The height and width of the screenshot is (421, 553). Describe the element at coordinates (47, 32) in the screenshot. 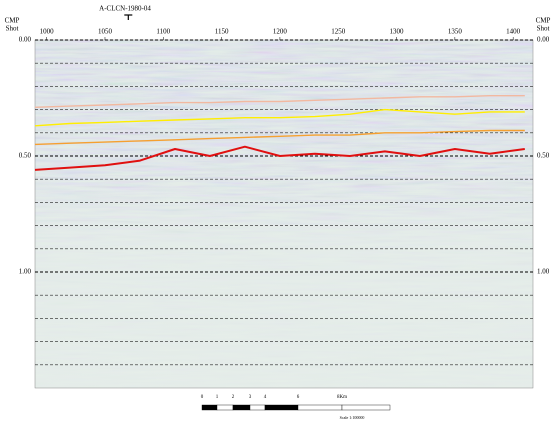

I see `x-tick-label: 1000` at that location.